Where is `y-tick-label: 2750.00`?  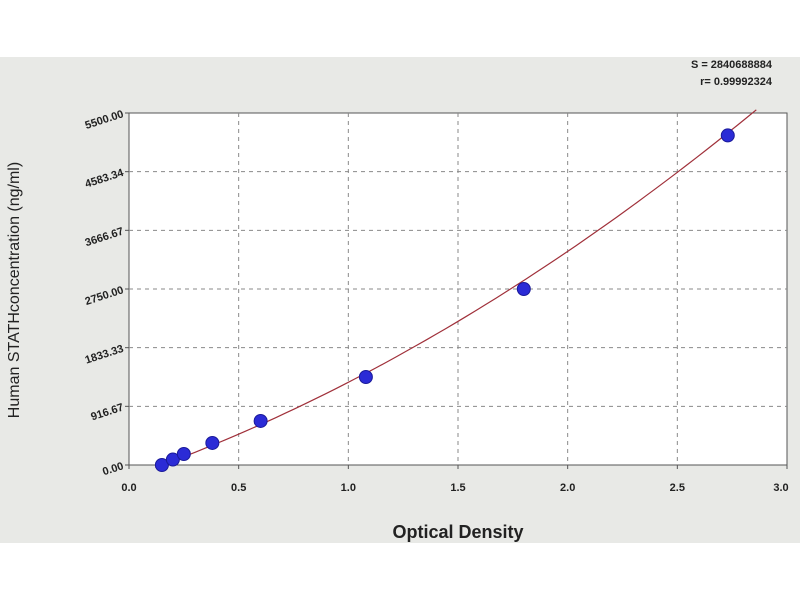 y-tick-label: 2750.00 is located at coordinates (105, 296).